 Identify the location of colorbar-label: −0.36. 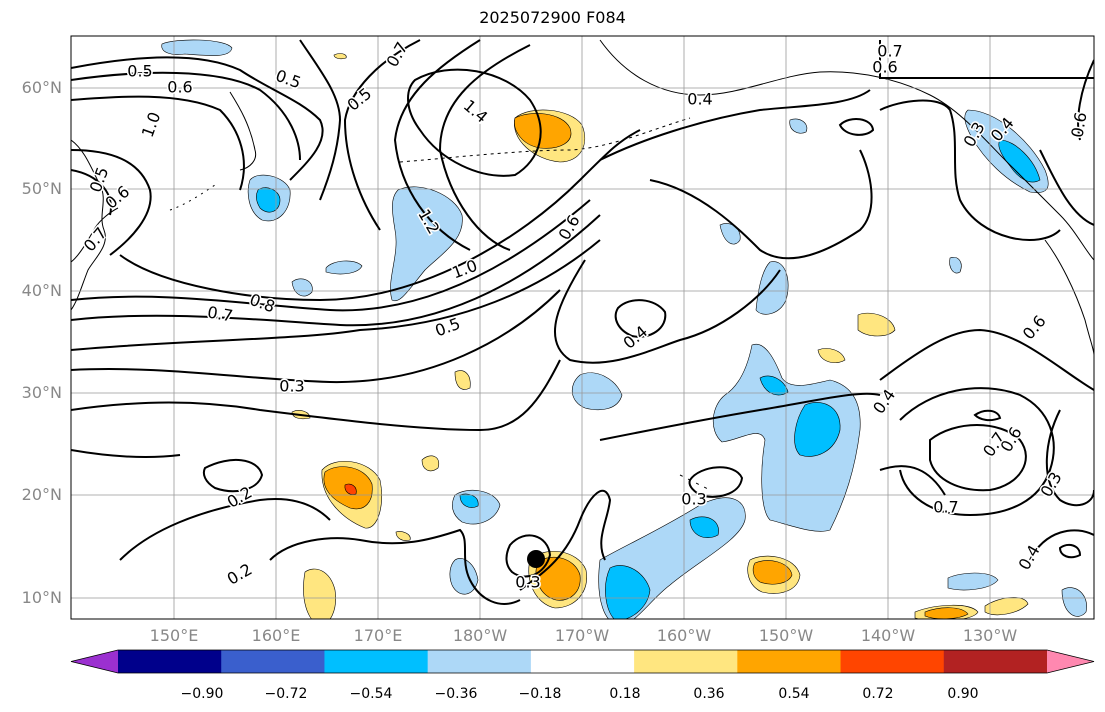
(456, 694).